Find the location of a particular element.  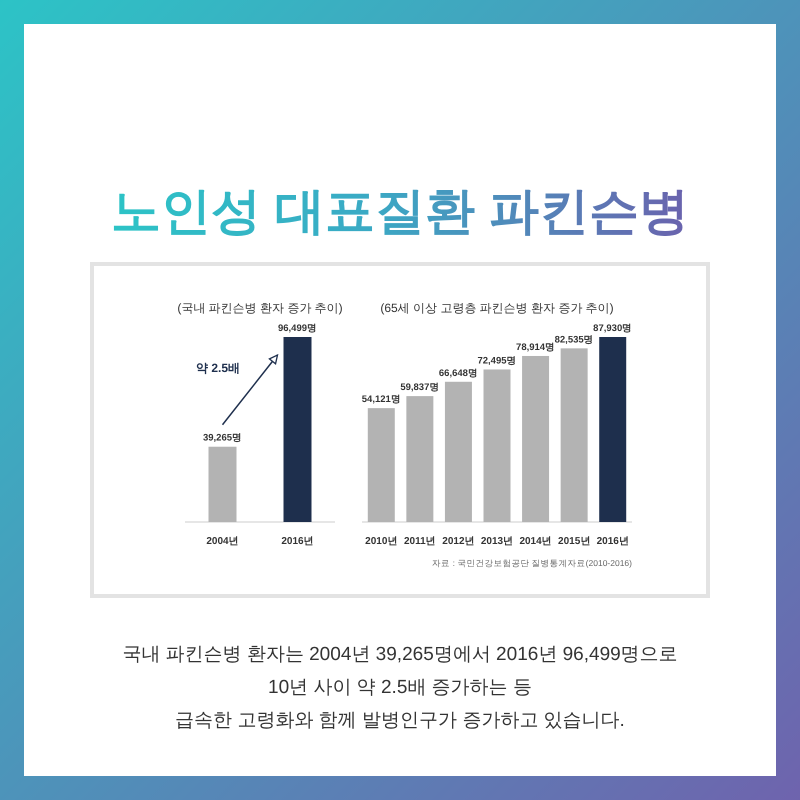

x-tick-label: 2012년 is located at coordinates (458, 541).